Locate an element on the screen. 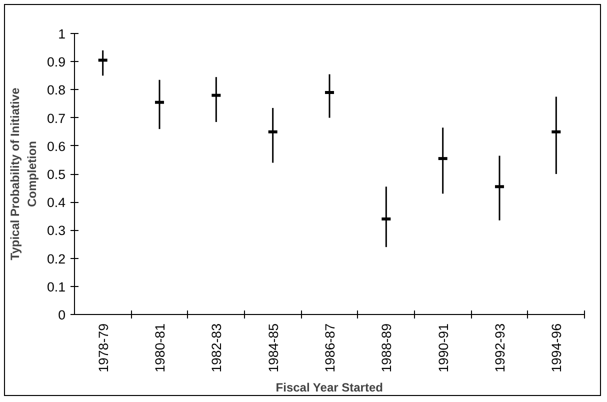  y-tick-label: 0.1 is located at coordinates (56, 286).